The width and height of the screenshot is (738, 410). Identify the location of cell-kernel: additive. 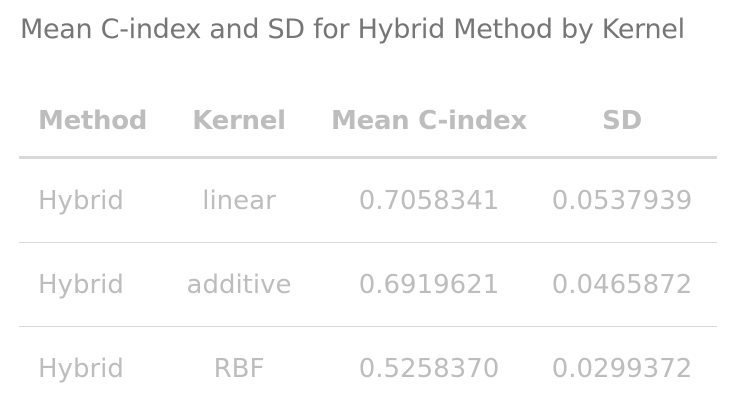
(239, 285).